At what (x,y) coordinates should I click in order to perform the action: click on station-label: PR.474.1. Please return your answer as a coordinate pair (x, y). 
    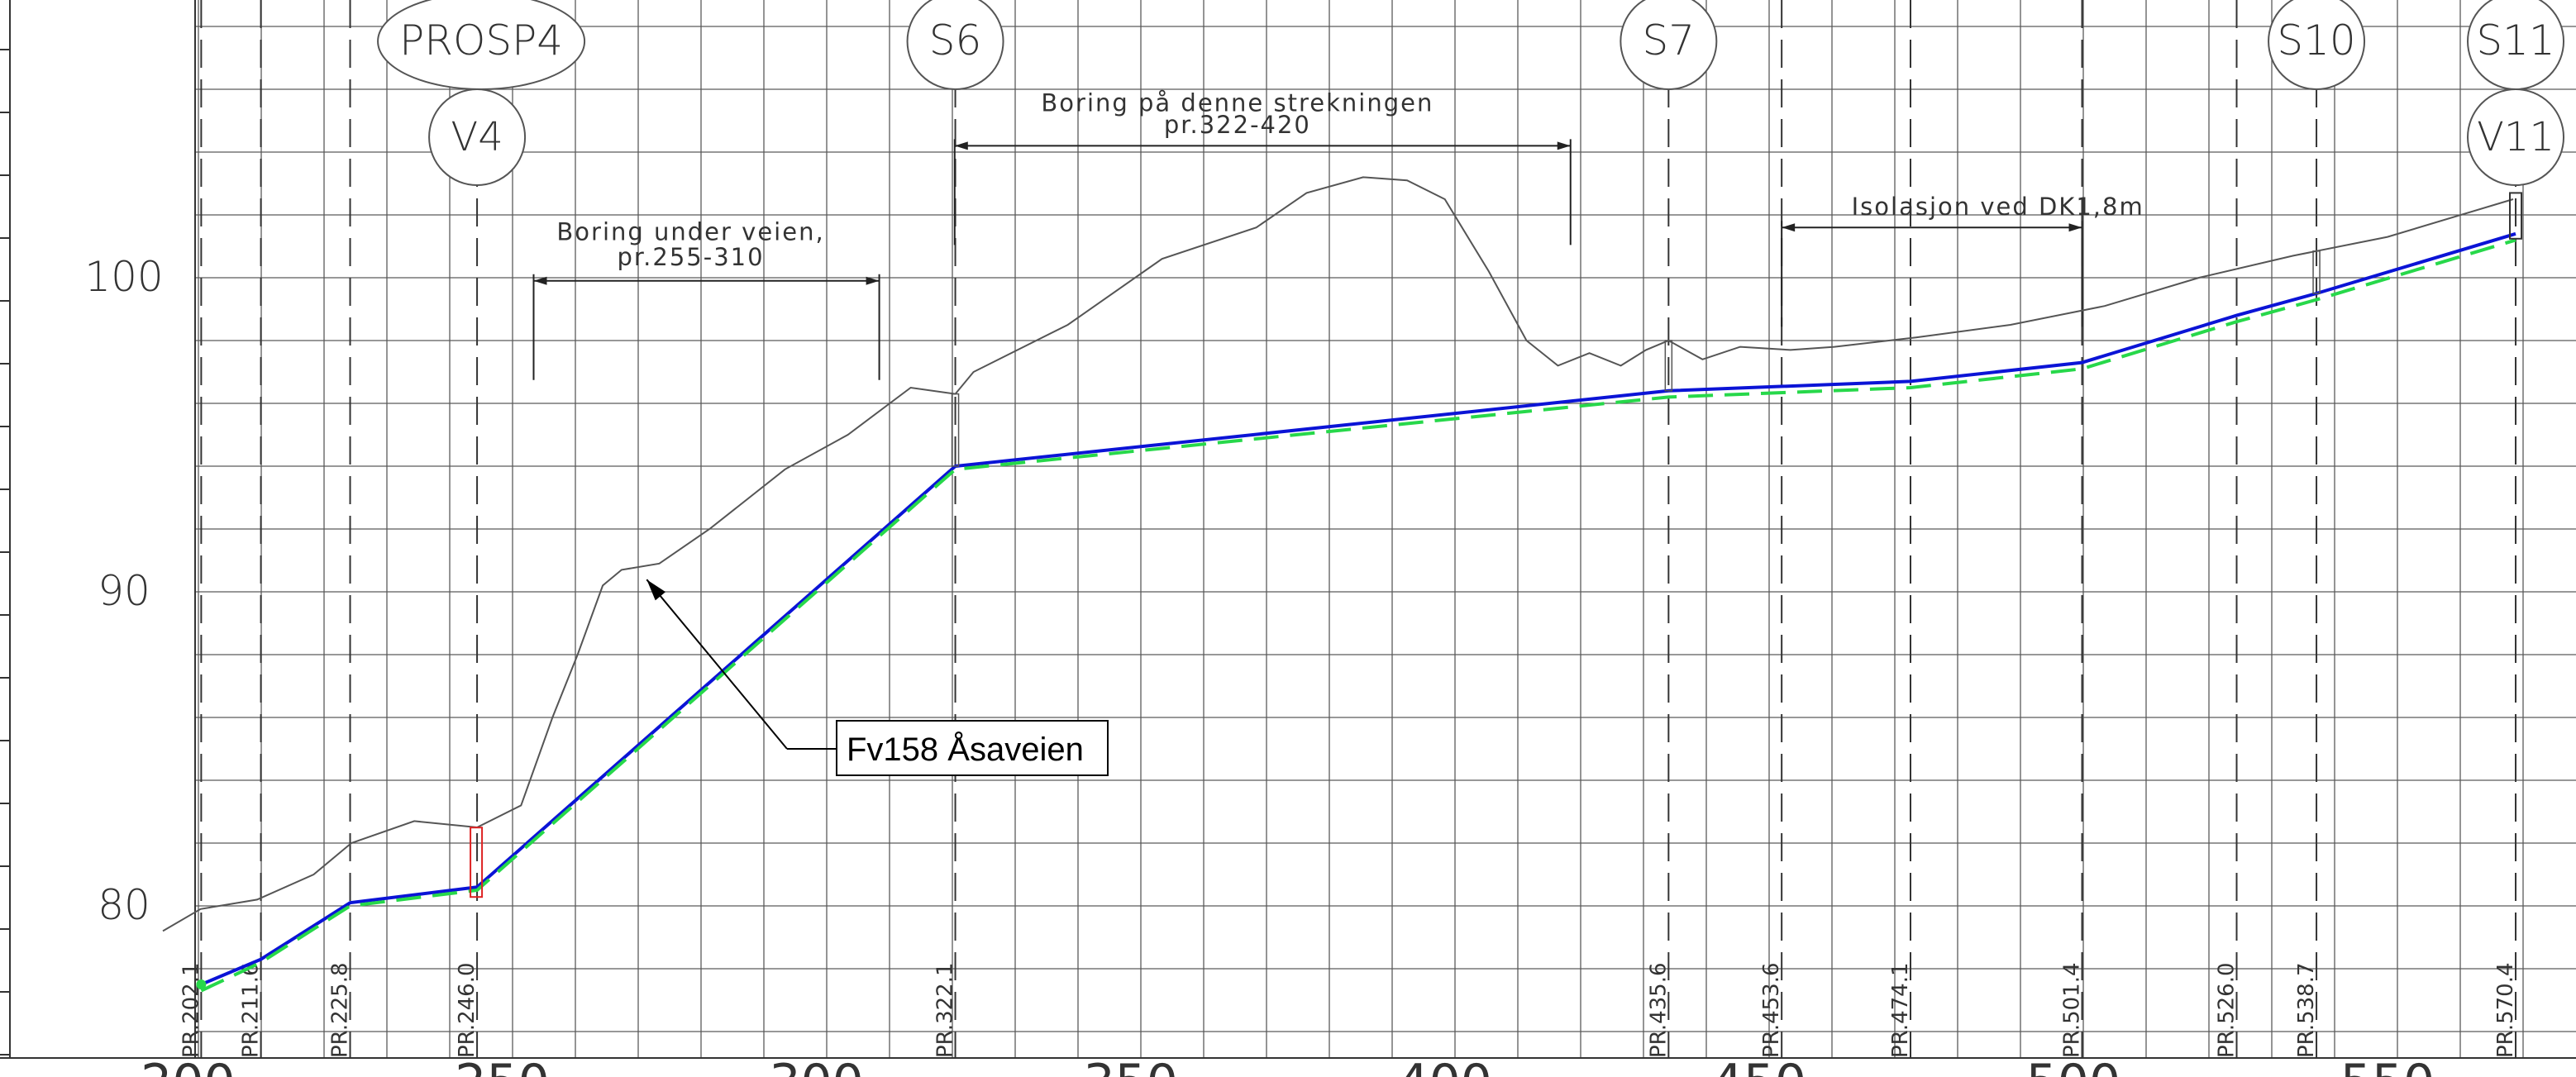
    Looking at the image, I should click on (1900, 1010).